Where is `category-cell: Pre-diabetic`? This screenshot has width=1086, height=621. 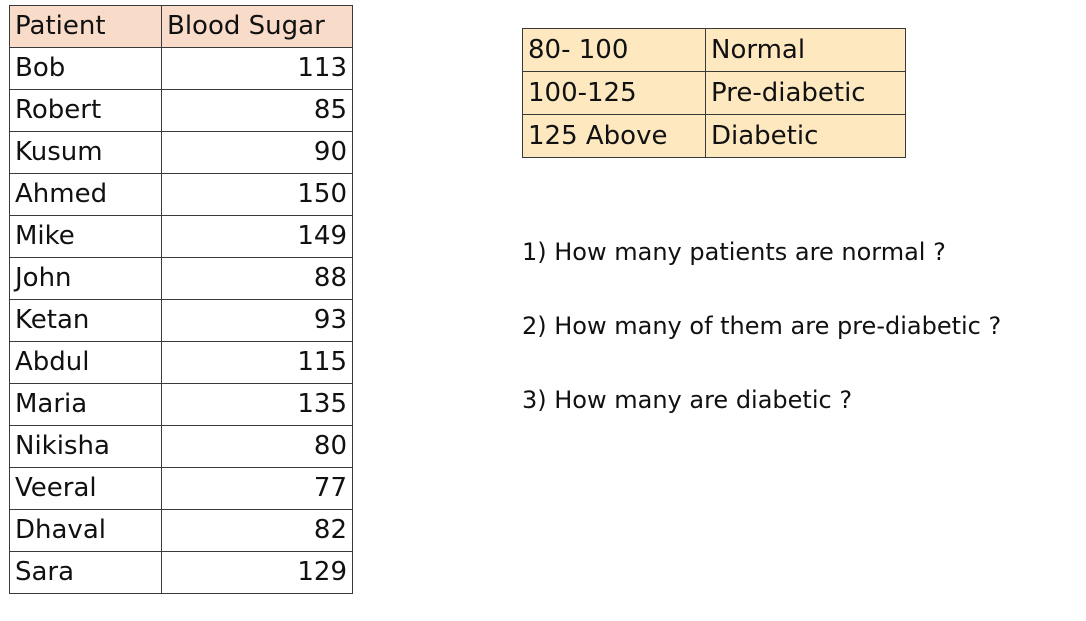
category-cell: Pre-diabetic is located at coordinates (805, 93).